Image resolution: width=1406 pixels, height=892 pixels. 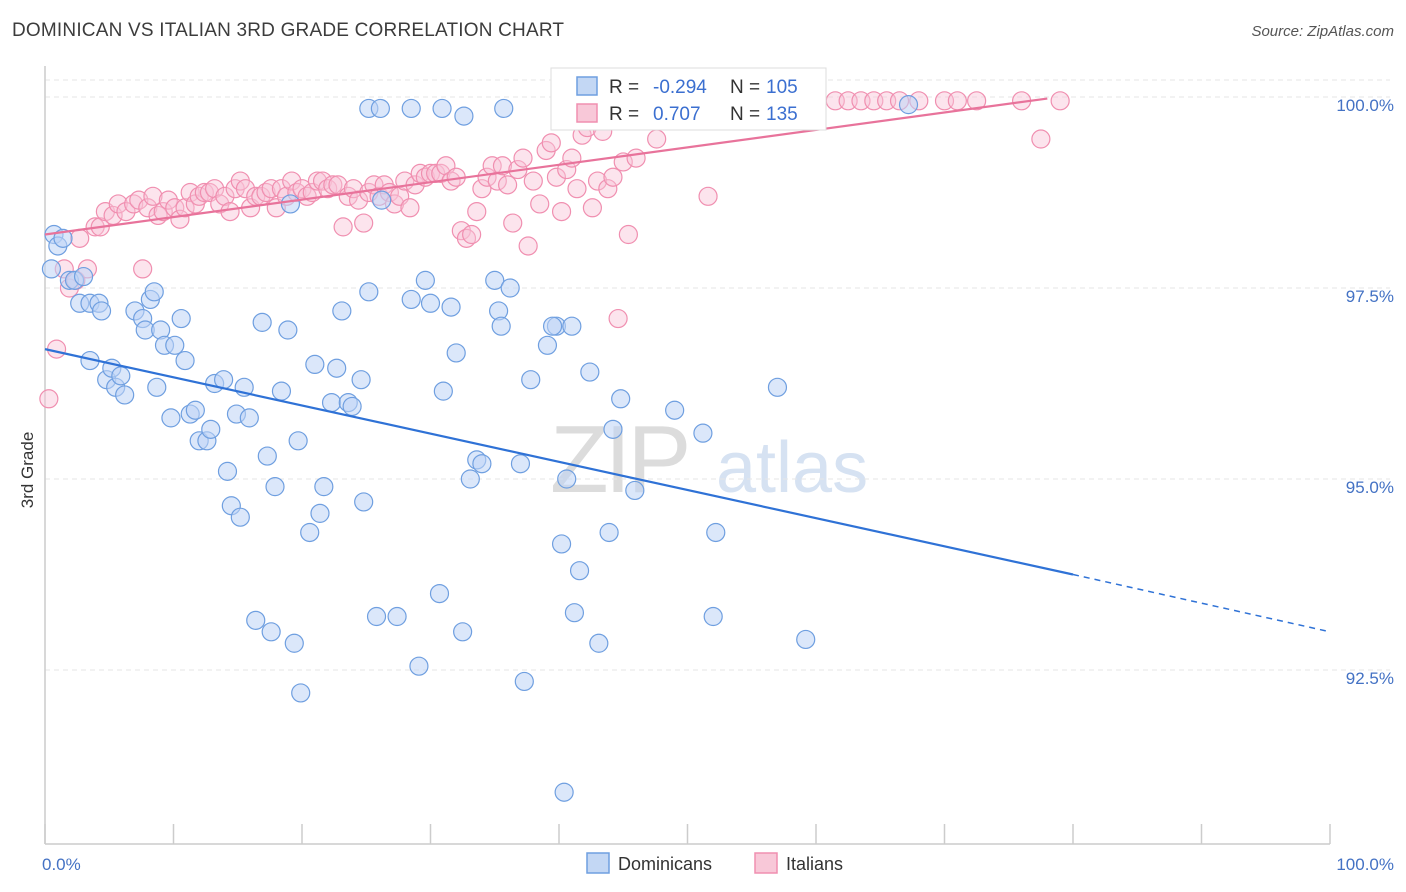 What do you see at coordinates (61, 864) in the screenshot?
I see `x-tick-left: 0.0%` at bounding box center [61, 864].